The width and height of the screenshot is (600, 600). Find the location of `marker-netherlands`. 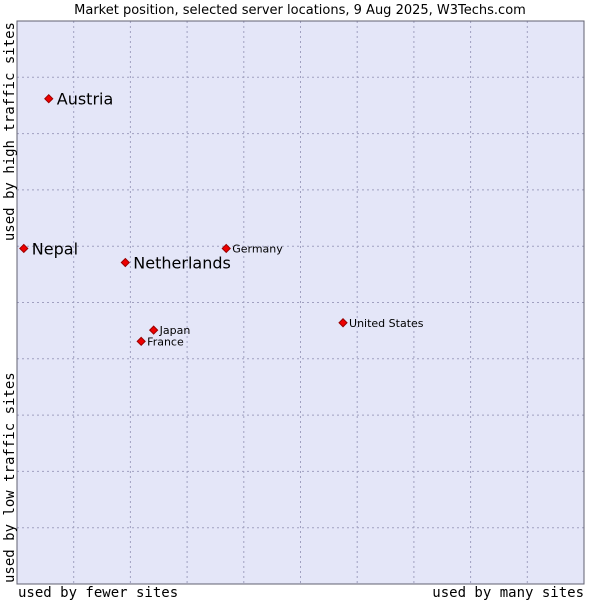

marker-netherlands is located at coordinates (125, 262).